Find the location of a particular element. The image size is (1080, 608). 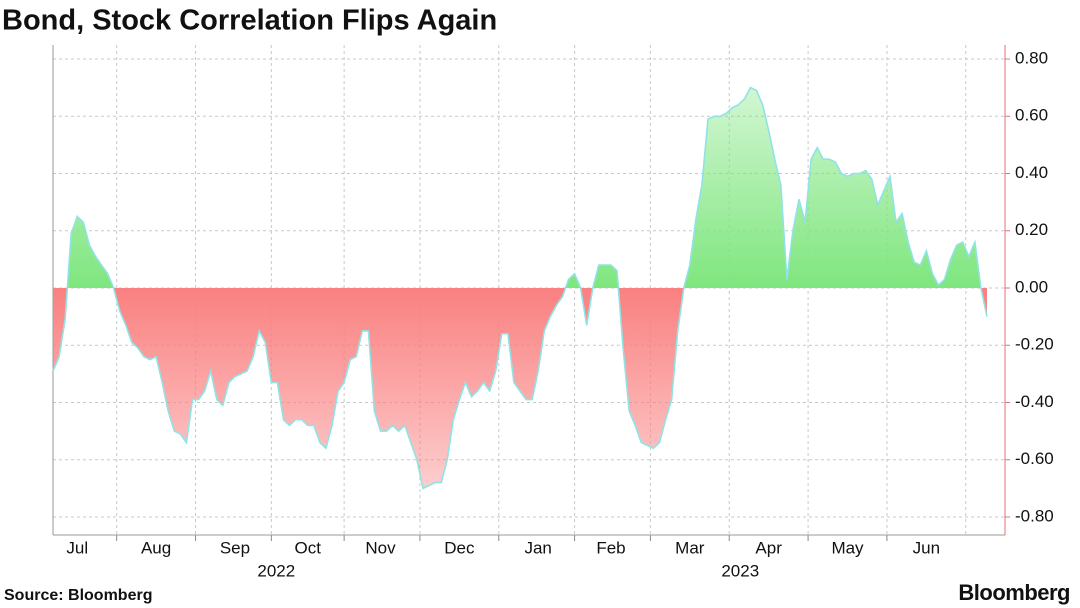

logo: Bloomberg is located at coordinates (1014, 592).